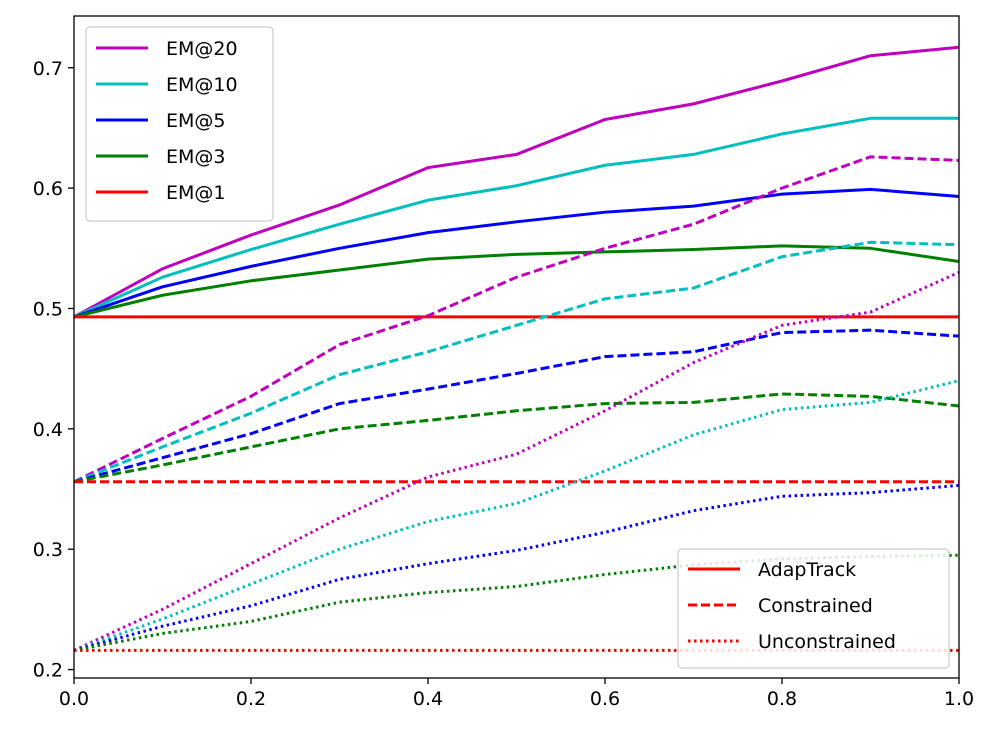 The image size is (997, 737). Describe the element at coordinates (251, 699) in the screenshot. I see `x-tick-label: 0.2` at that location.